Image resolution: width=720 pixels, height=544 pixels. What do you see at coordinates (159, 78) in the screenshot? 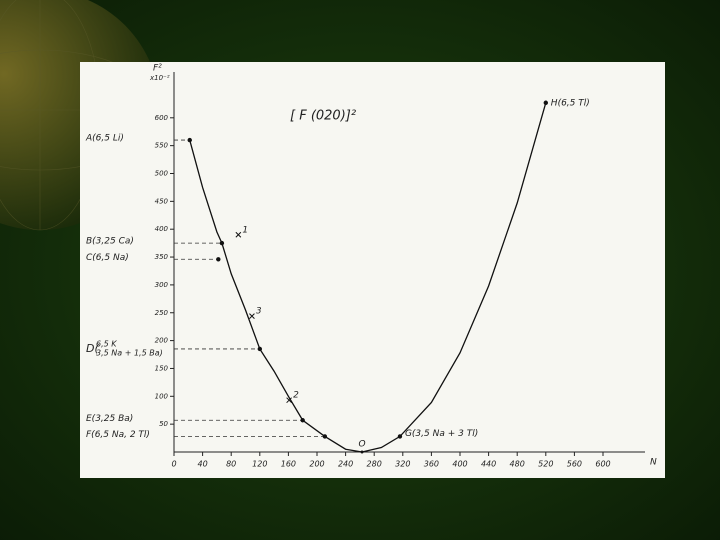
I see `y-axis-unit: x10⁻²` at bounding box center [159, 78].